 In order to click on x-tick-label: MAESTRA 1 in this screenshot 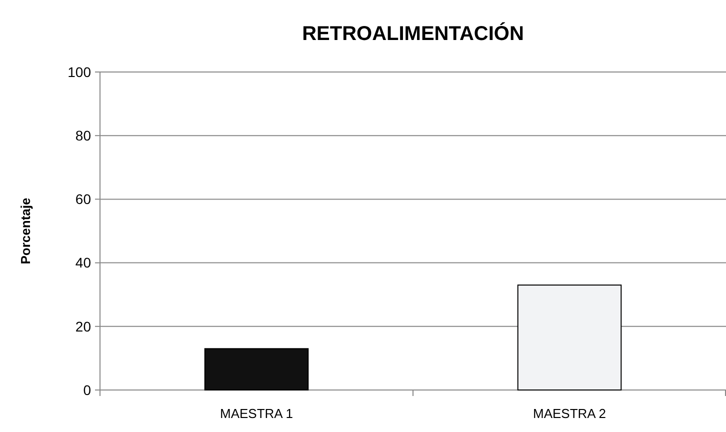, I will do `click(256, 413)`.